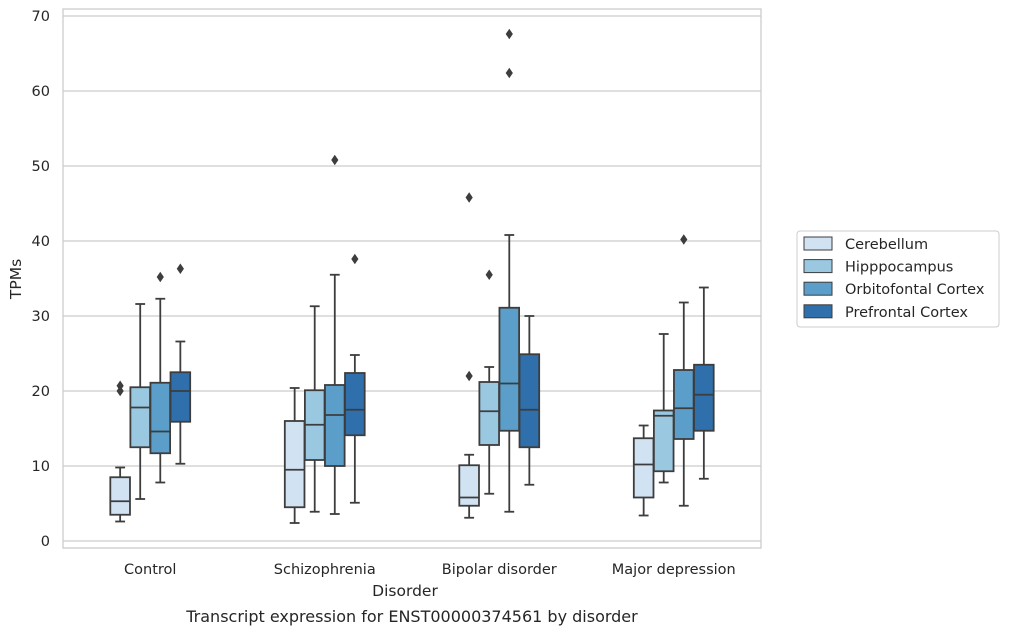 The height and width of the screenshot is (634, 1009). What do you see at coordinates (41, 242) in the screenshot?
I see `y-tick-label: 40` at bounding box center [41, 242].